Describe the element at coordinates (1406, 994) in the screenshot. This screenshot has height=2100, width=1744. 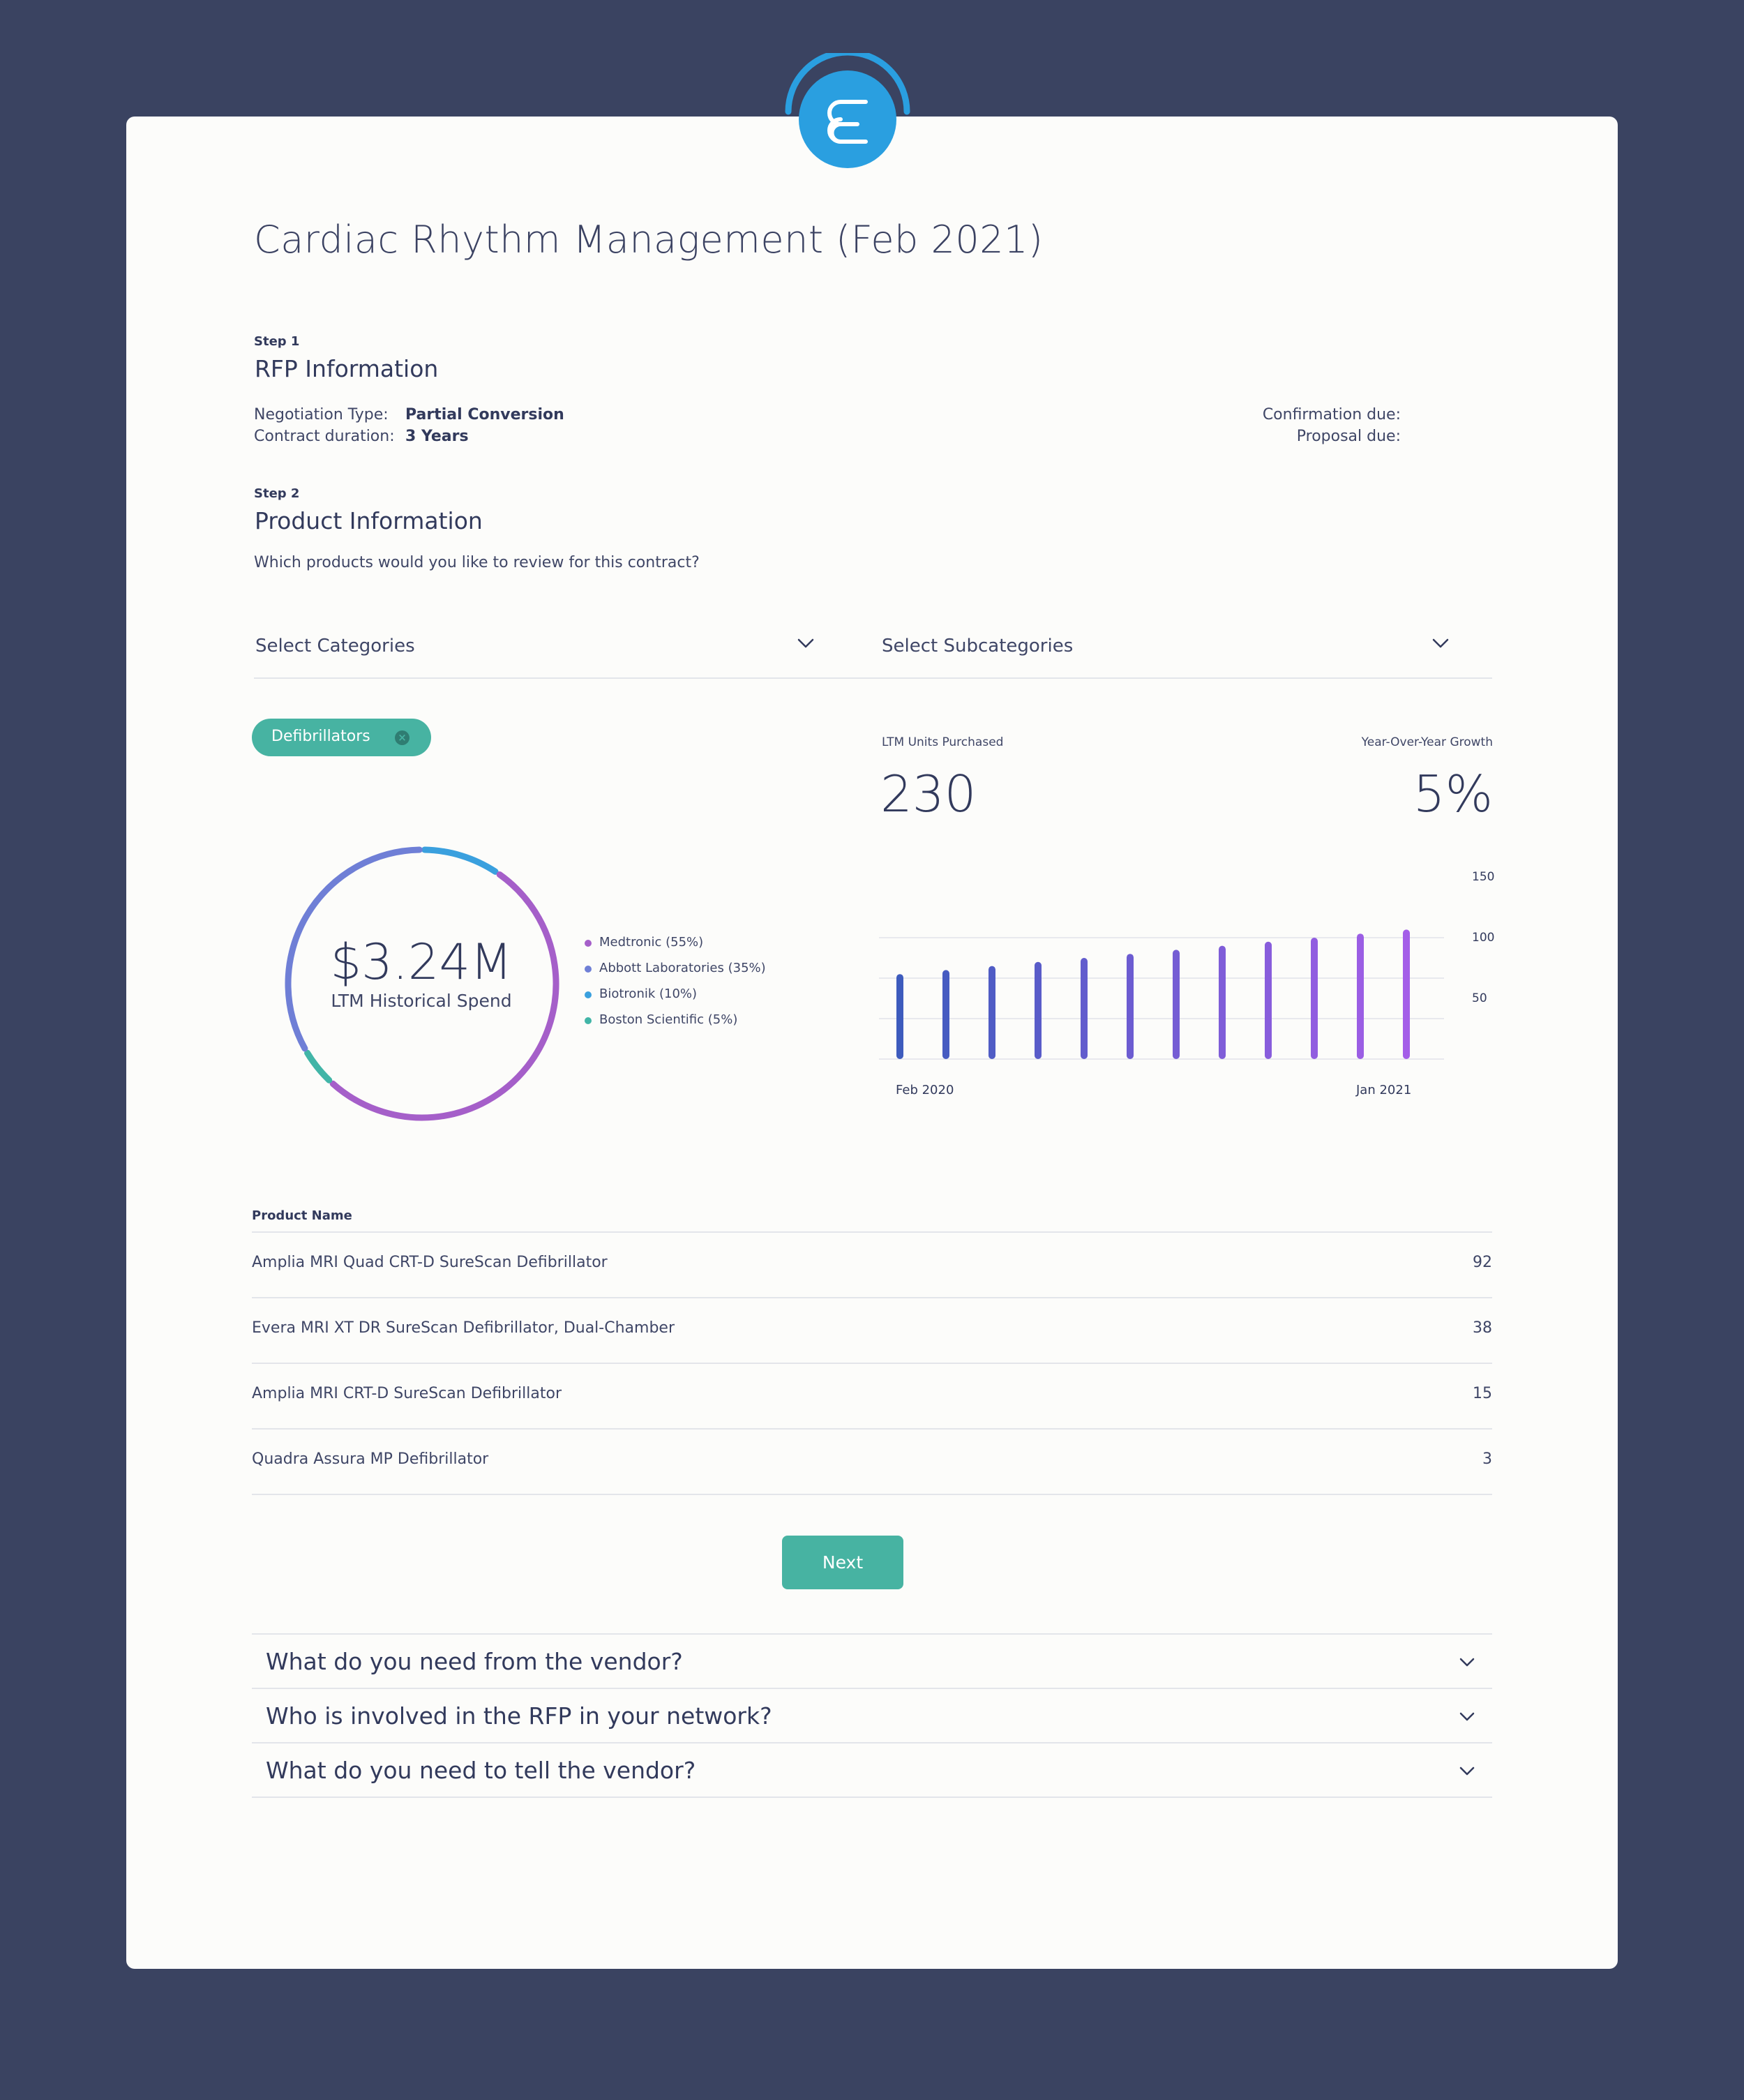
I see `bar-jan-2021` at that location.